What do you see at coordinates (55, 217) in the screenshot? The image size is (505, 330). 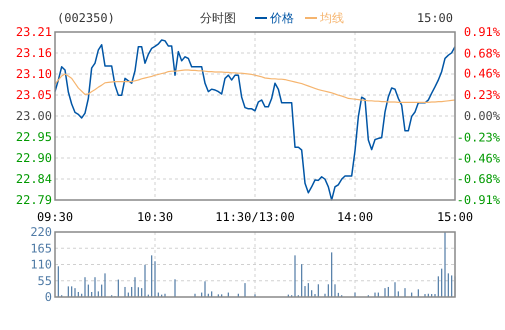 I see `x-tick-label: 09:30` at bounding box center [55, 217].